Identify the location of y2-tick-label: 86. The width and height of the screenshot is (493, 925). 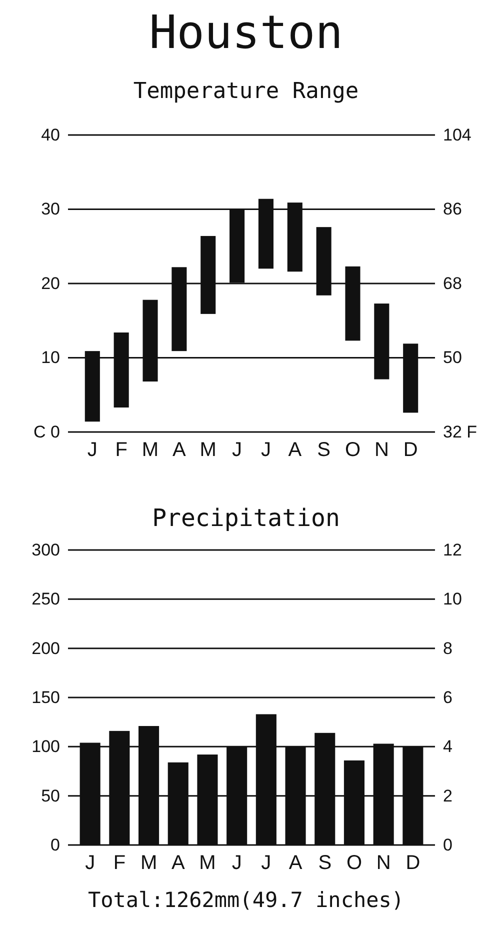
(452, 209).